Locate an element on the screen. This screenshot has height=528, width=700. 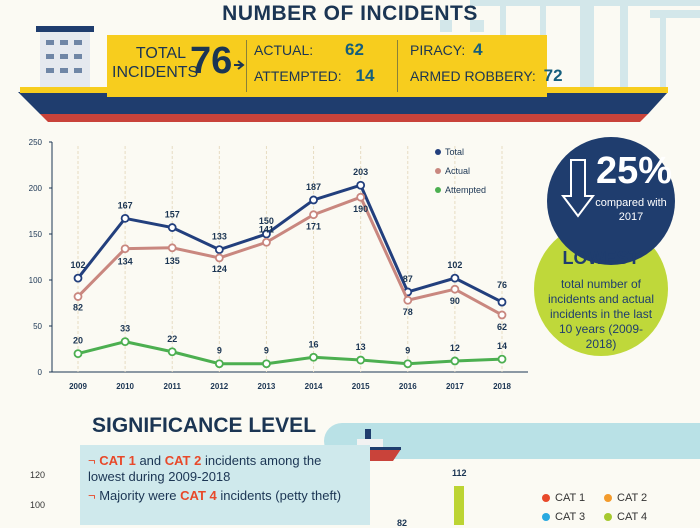
data-label-actual: 82 is located at coordinates (78, 308).